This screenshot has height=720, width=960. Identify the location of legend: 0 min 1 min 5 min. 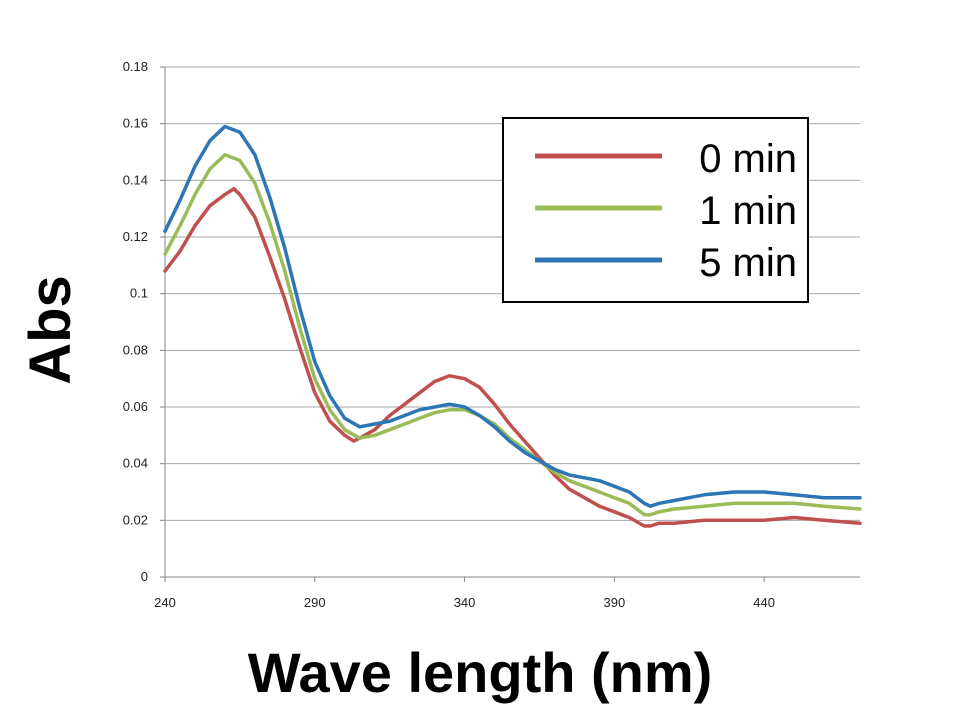
(655, 210).